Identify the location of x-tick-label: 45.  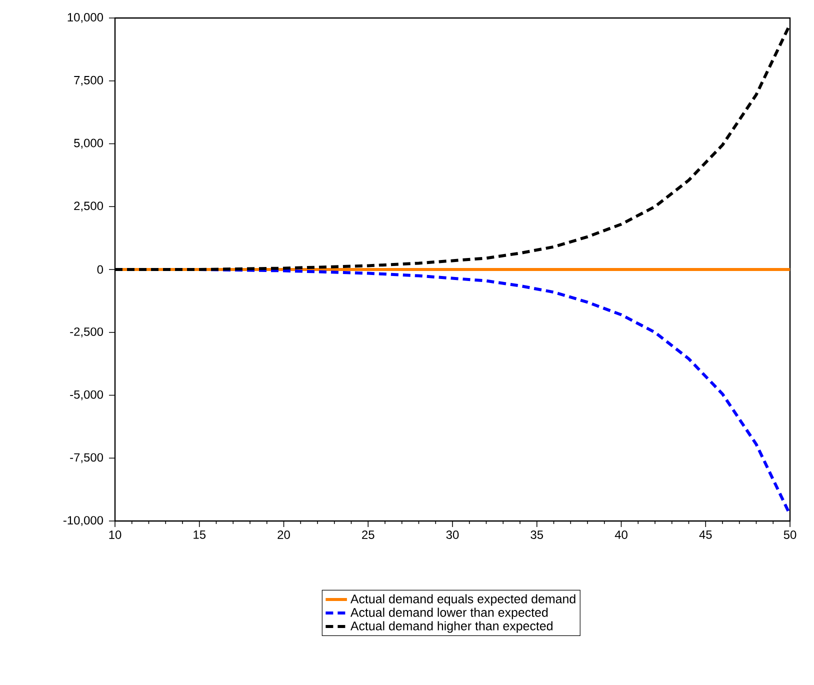
(705, 534).